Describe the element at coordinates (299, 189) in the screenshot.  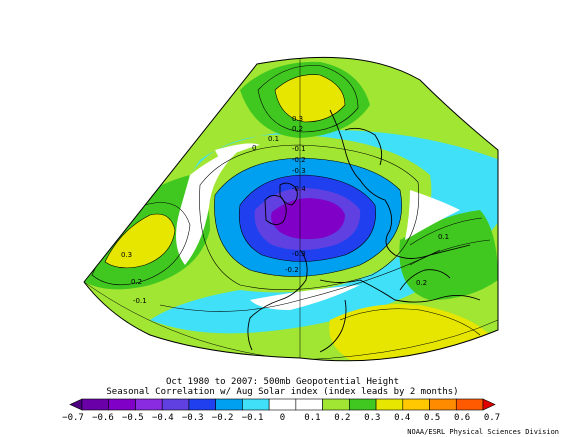
I see `contour-label: -0.4` at that location.